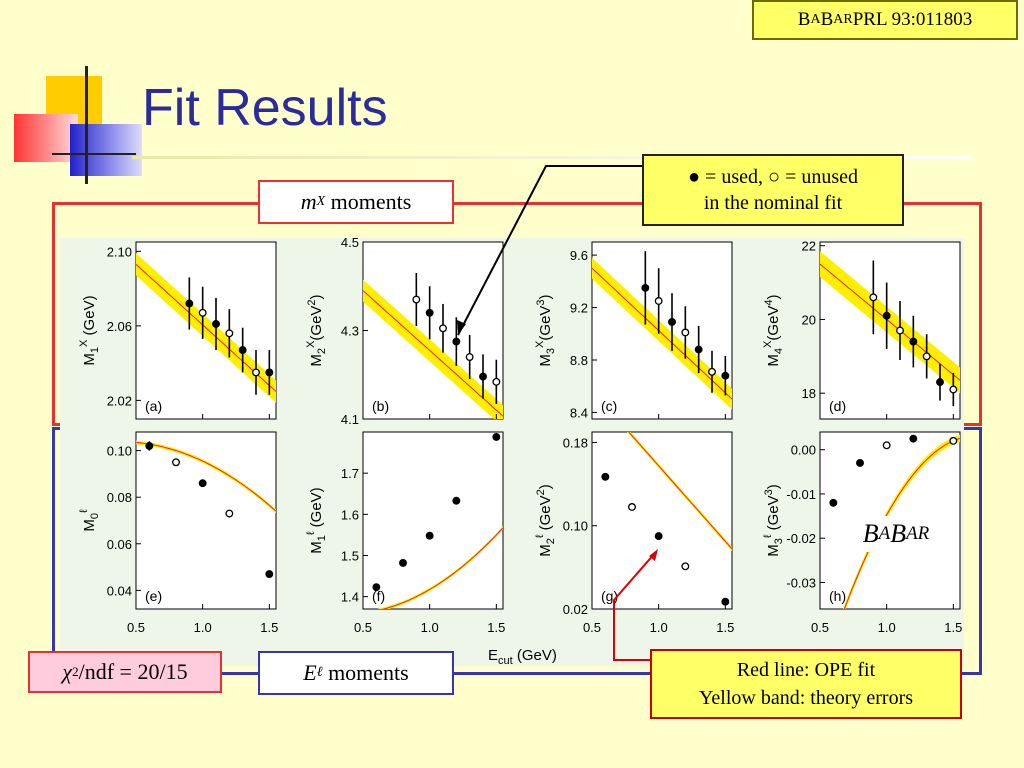 The height and width of the screenshot is (768, 1024). Describe the element at coordinates (545, 360) in the screenshot. I see `y-axis-label-main-c: M` at that location.